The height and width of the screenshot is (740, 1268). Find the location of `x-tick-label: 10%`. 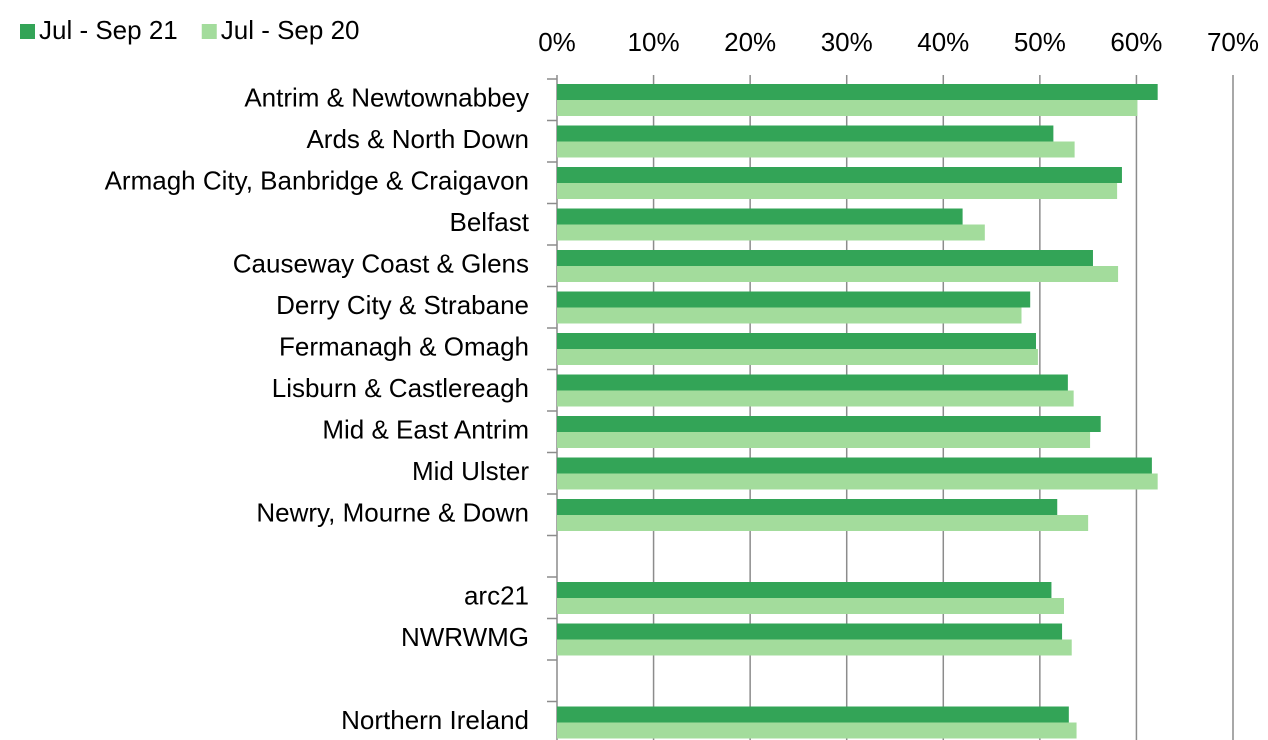

x-tick-label: 10% is located at coordinates (654, 42).